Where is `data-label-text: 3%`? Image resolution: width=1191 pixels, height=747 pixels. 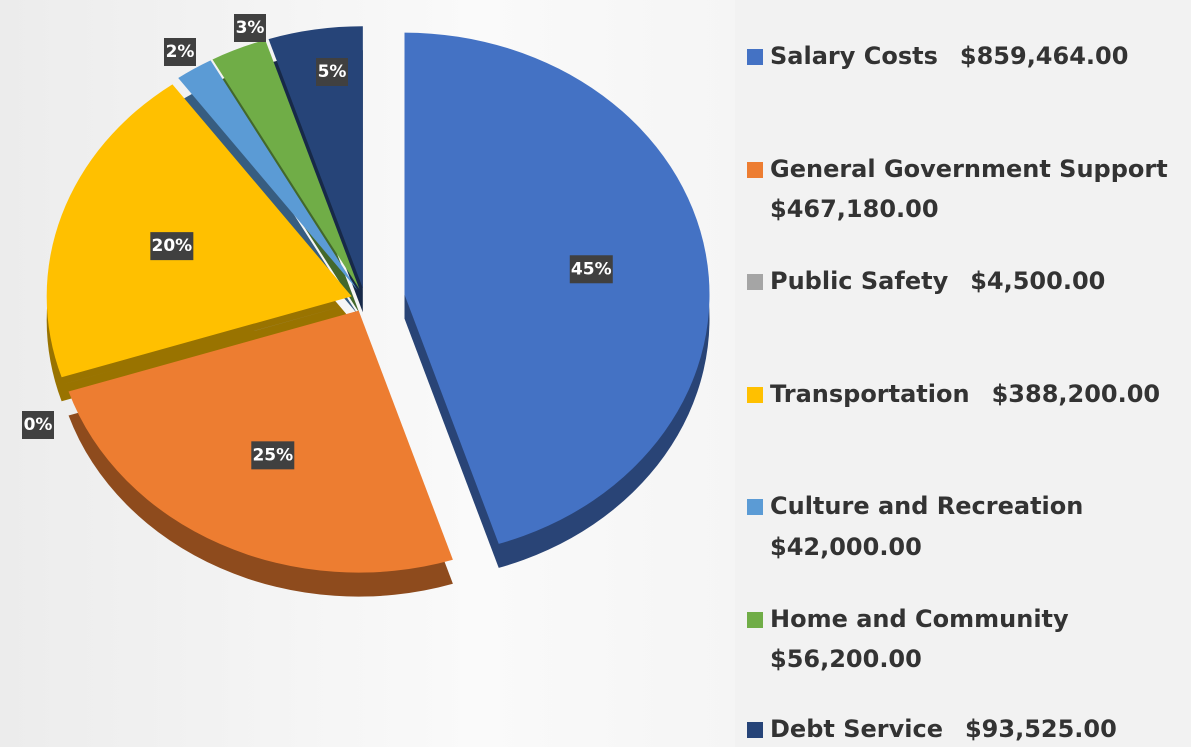
data-label-text: 3% is located at coordinates (250, 28).